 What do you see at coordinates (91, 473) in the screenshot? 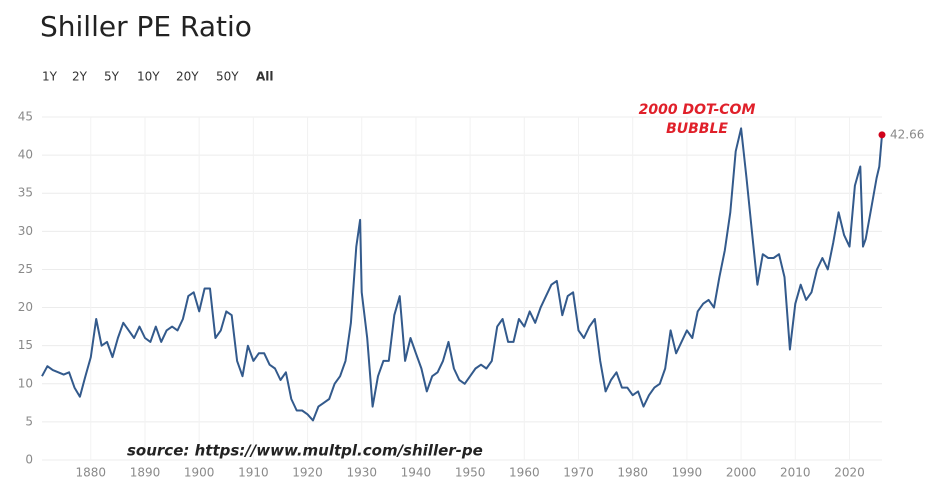
I see `x-tick-label: 1880` at bounding box center [91, 473].